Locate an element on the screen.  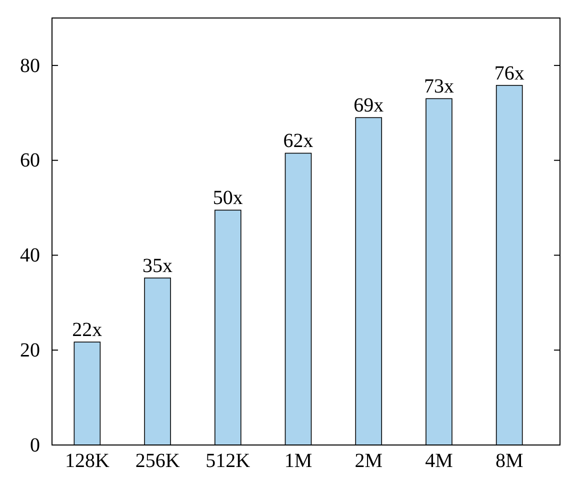
data-label: 69x is located at coordinates (369, 105).